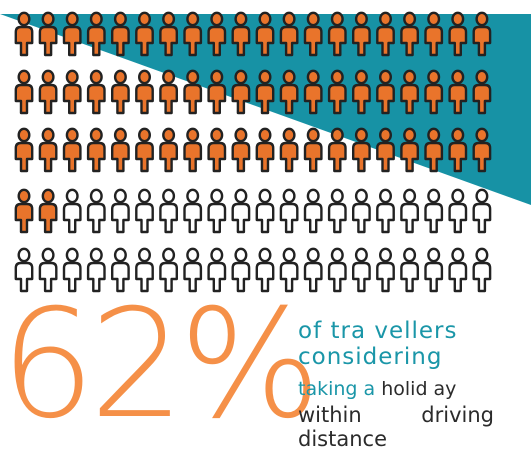  What do you see at coordinates (370, 357) in the screenshot?
I see `caption-line-2: considering` at bounding box center [370, 357].